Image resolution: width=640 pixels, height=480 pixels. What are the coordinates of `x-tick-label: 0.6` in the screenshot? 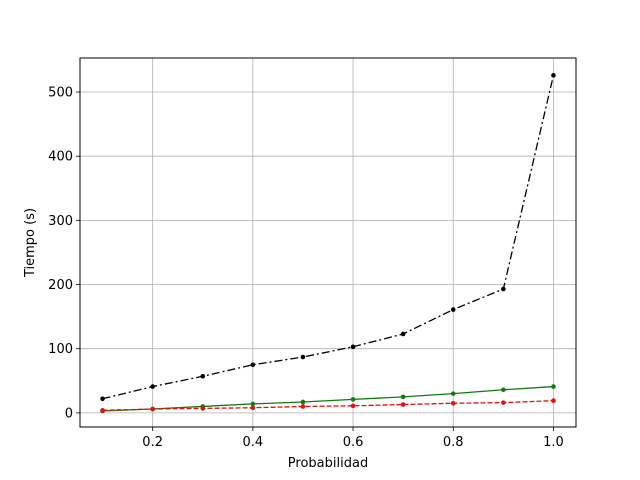 It's located at (353, 442).